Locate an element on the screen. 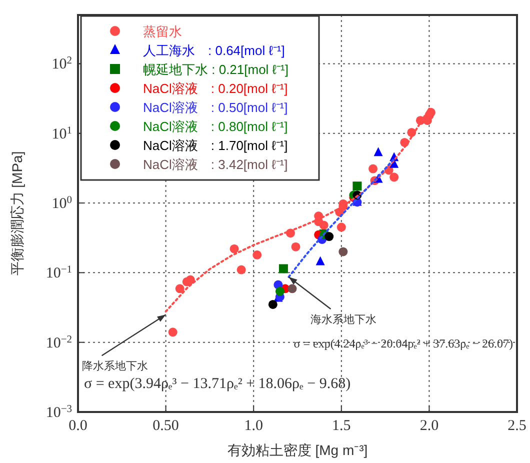 This screenshot has width=530, height=463. annotation: σ = exp(4.24ρₑ³ − 20.04ρₑ² + 37.63ρₑ − 26.07) is located at coordinates (403, 343).